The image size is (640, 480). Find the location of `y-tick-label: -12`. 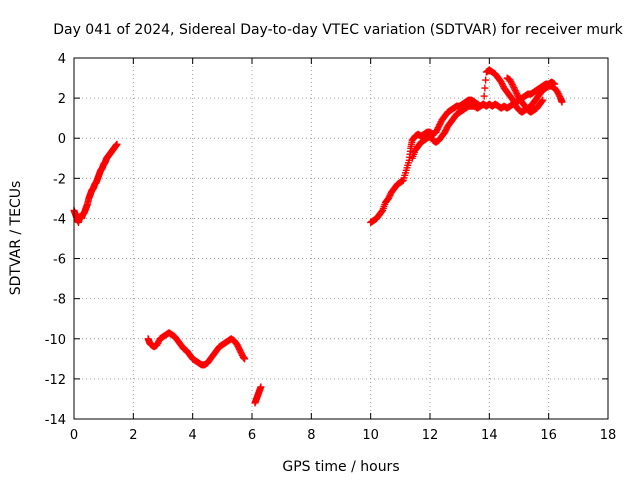

y-tick-label: -12 is located at coordinates (55, 380).